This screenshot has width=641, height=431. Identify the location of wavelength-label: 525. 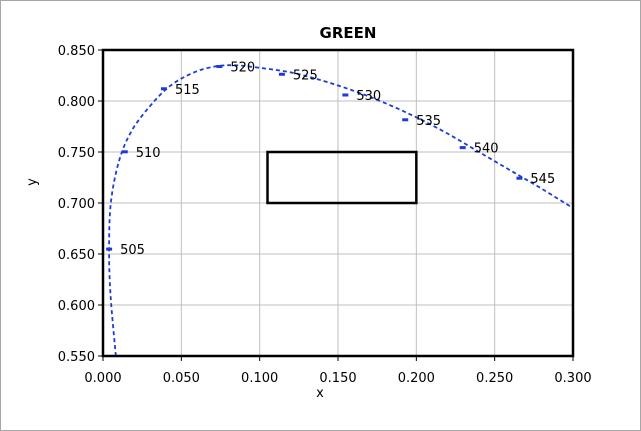
(305, 75).